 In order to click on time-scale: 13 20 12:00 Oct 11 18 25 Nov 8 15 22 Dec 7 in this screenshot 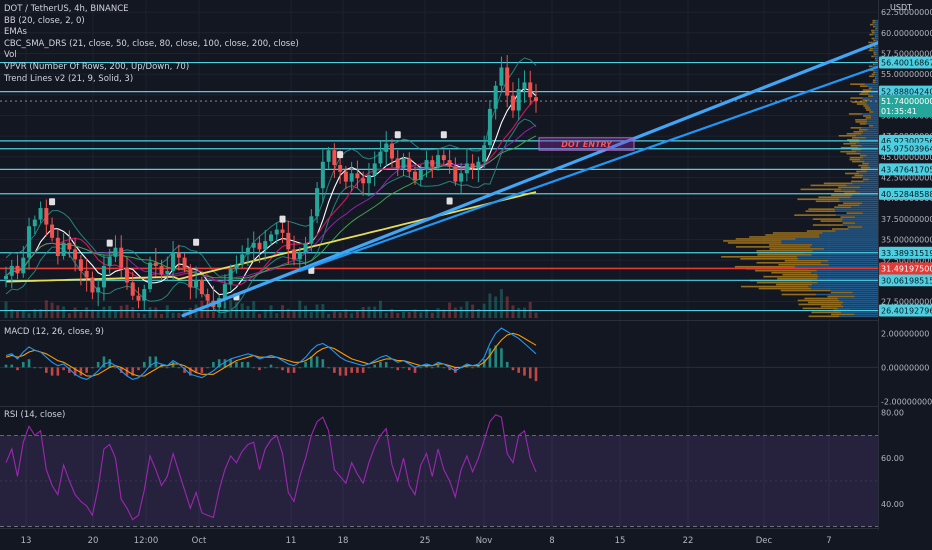, I will do `click(426, 541)`.